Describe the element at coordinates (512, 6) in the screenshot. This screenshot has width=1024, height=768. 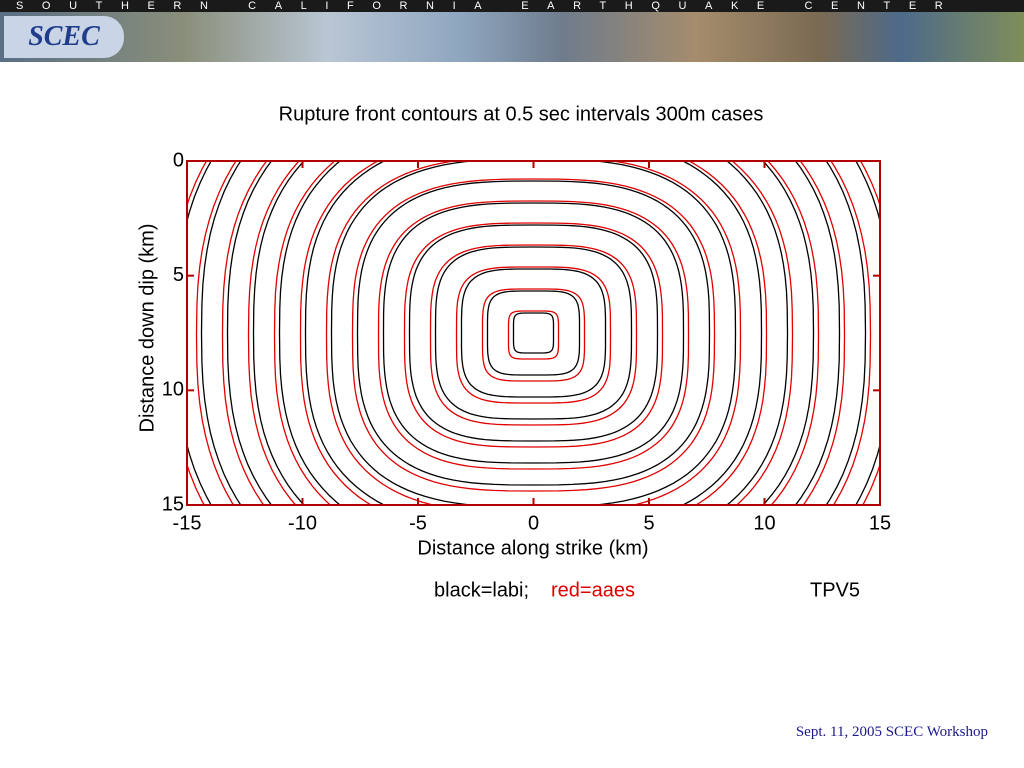
I see `banner-text: SOUTHERN CALIFORNIA EARTHQUAKE CENTER` at that location.